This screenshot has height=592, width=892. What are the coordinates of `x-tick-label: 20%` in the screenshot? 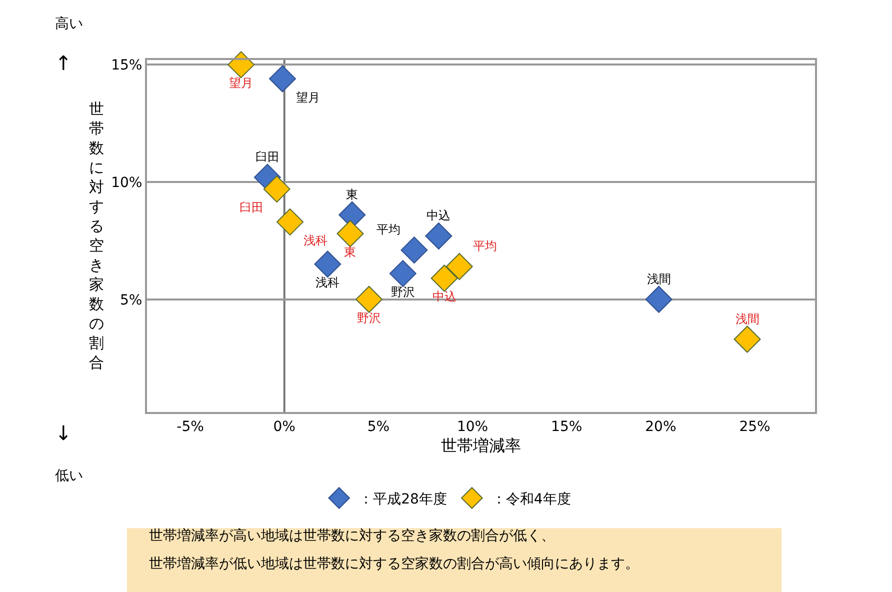 It's located at (660, 426).